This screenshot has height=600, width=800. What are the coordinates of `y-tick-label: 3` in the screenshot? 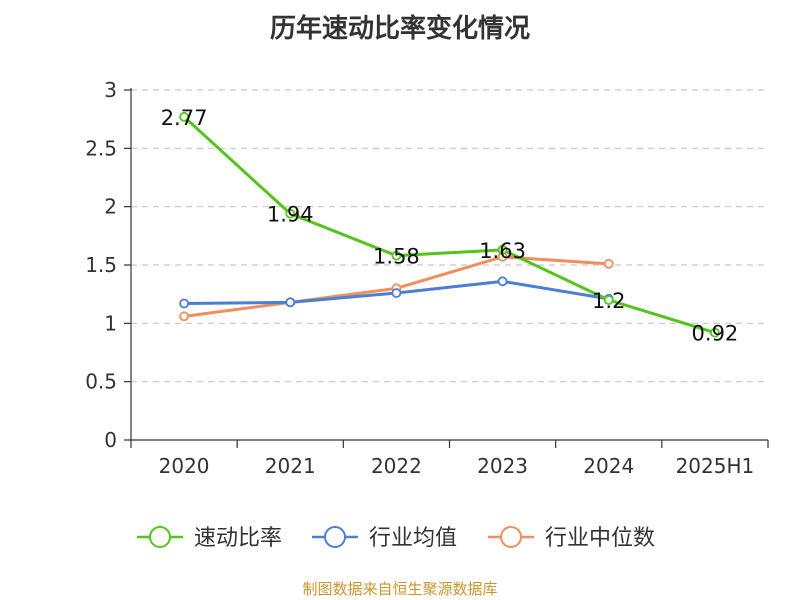 It's located at (110, 90).